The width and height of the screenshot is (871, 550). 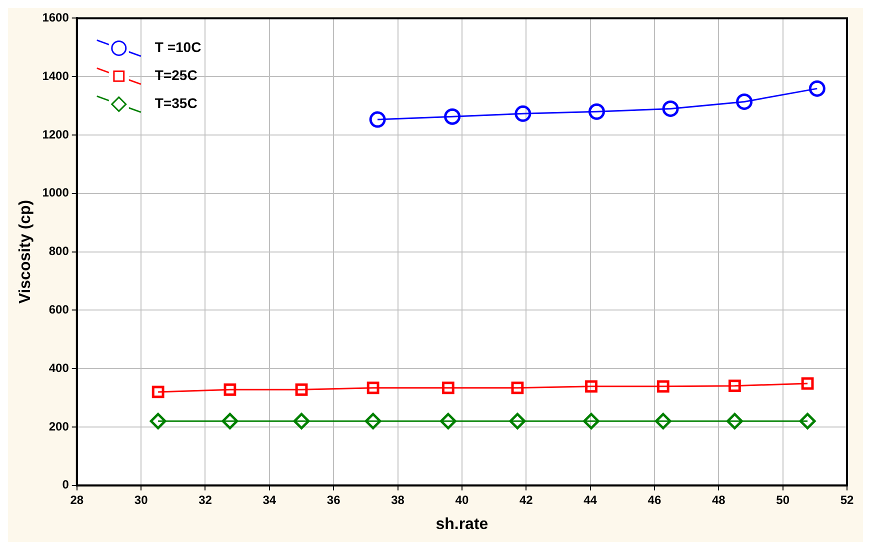 What do you see at coordinates (526, 499) in the screenshot?
I see `x-tick-label: 42` at bounding box center [526, 499].